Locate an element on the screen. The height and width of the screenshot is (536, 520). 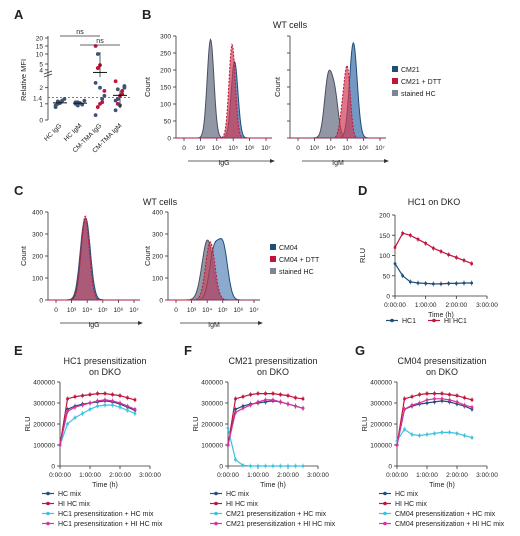
y-tick-label: 400 is located at coordinates (157, 213).